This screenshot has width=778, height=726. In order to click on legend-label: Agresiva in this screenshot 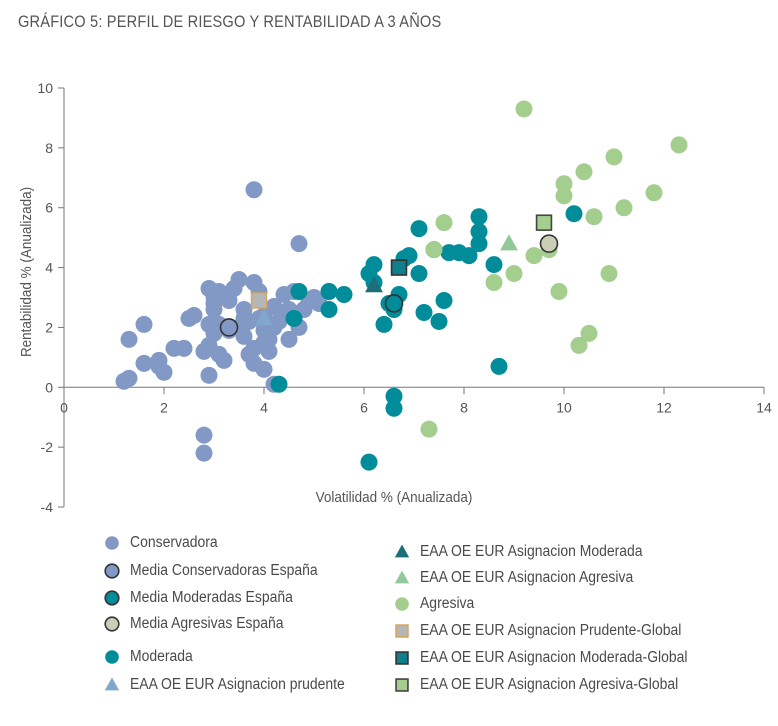, I will do `click(447, 603)`.